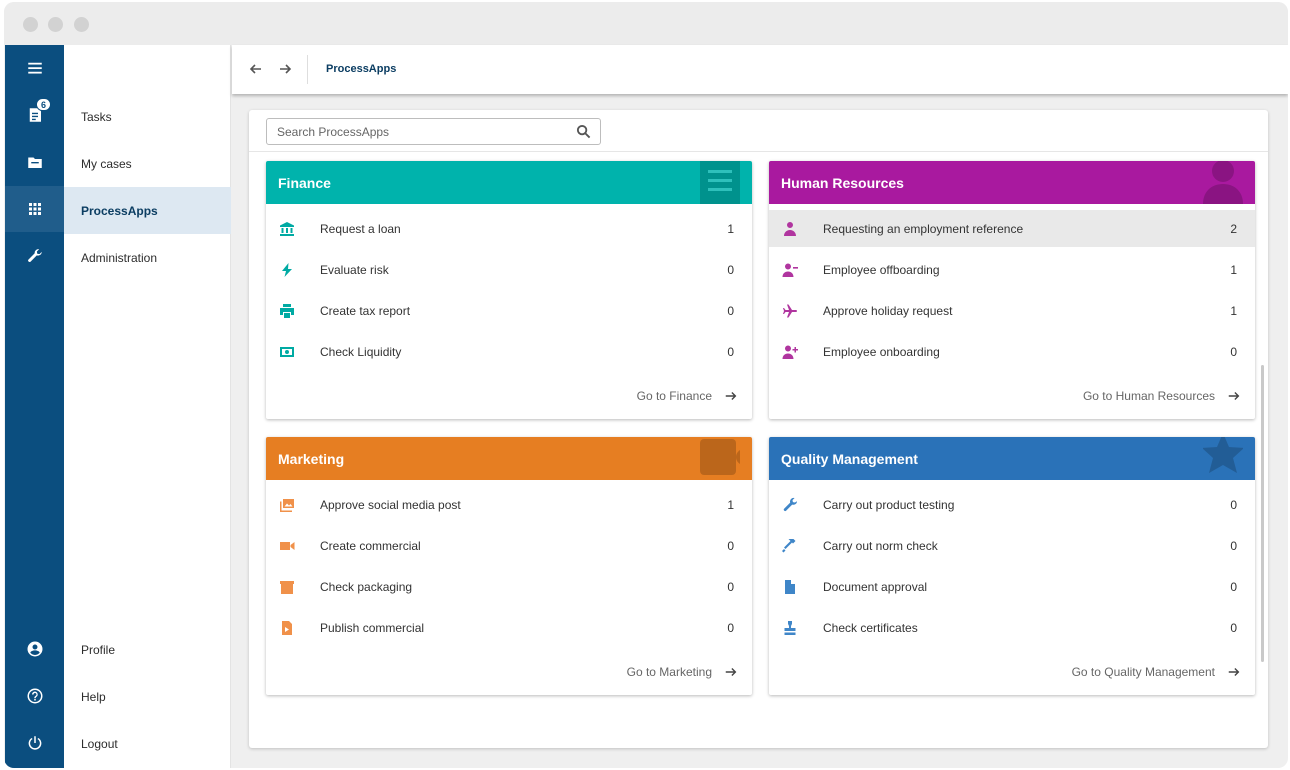 The image size is (1290, 770). I want to click on menu-toggle-button, so click(34, 68).